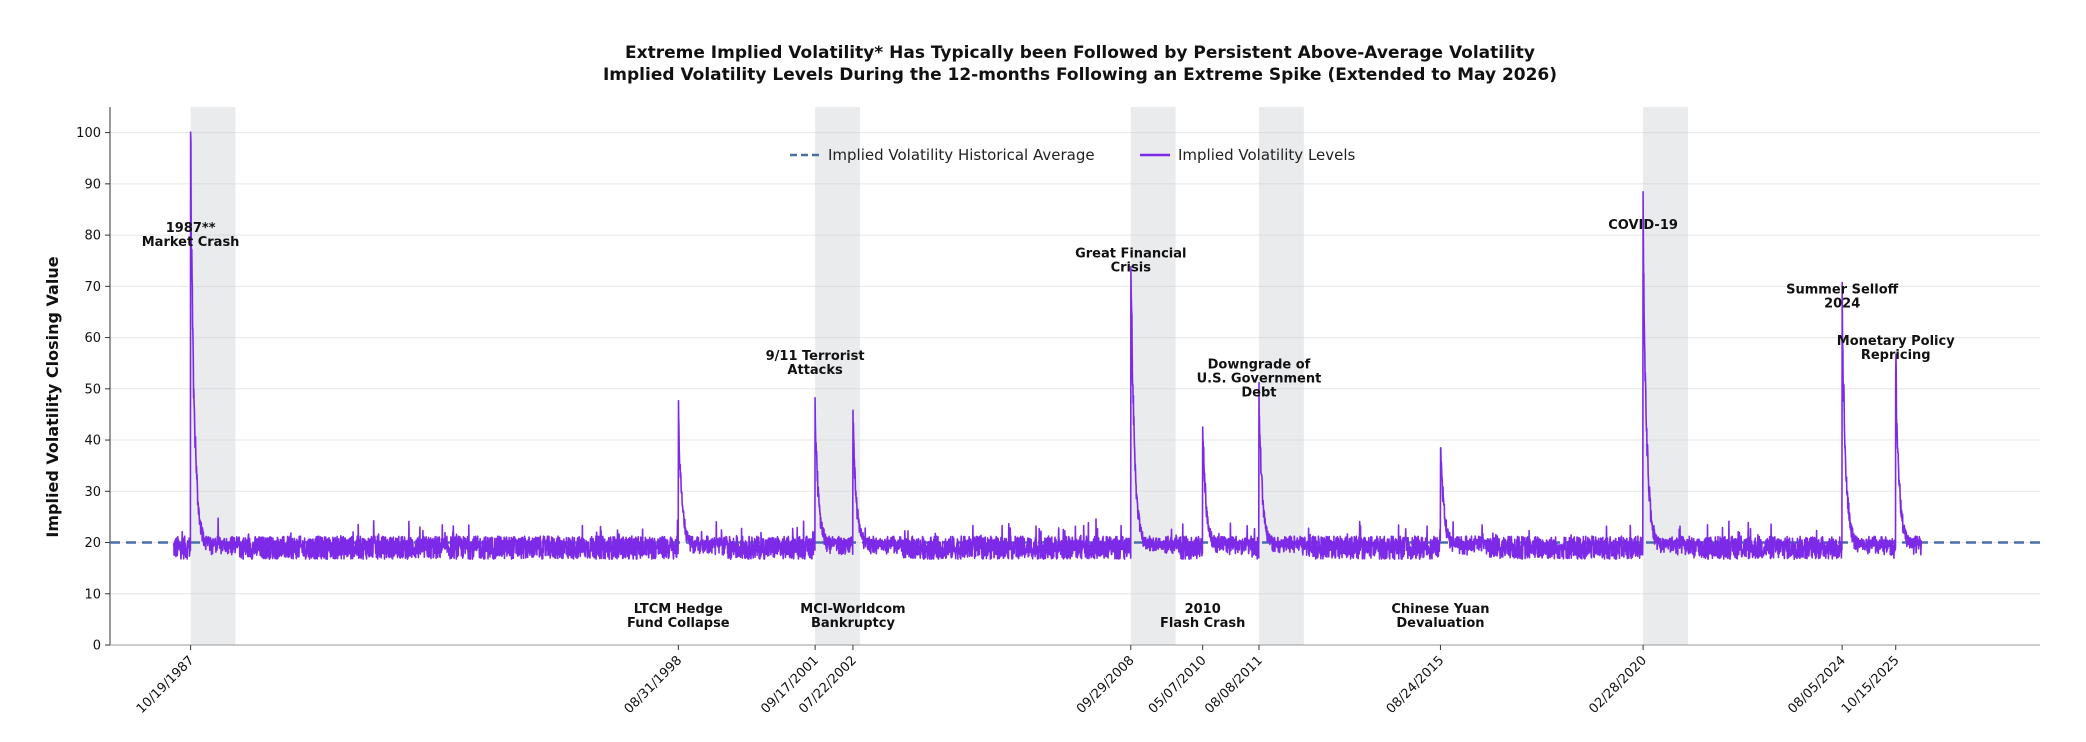  I want to click on y-tick-label: 70, so click(92, 287).